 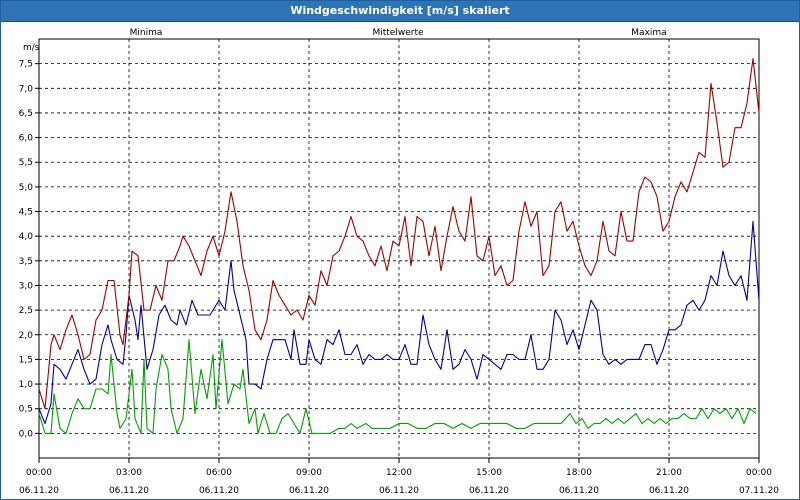 I want to click on y-tick-label: 1,5, so click(x=26, y=360).